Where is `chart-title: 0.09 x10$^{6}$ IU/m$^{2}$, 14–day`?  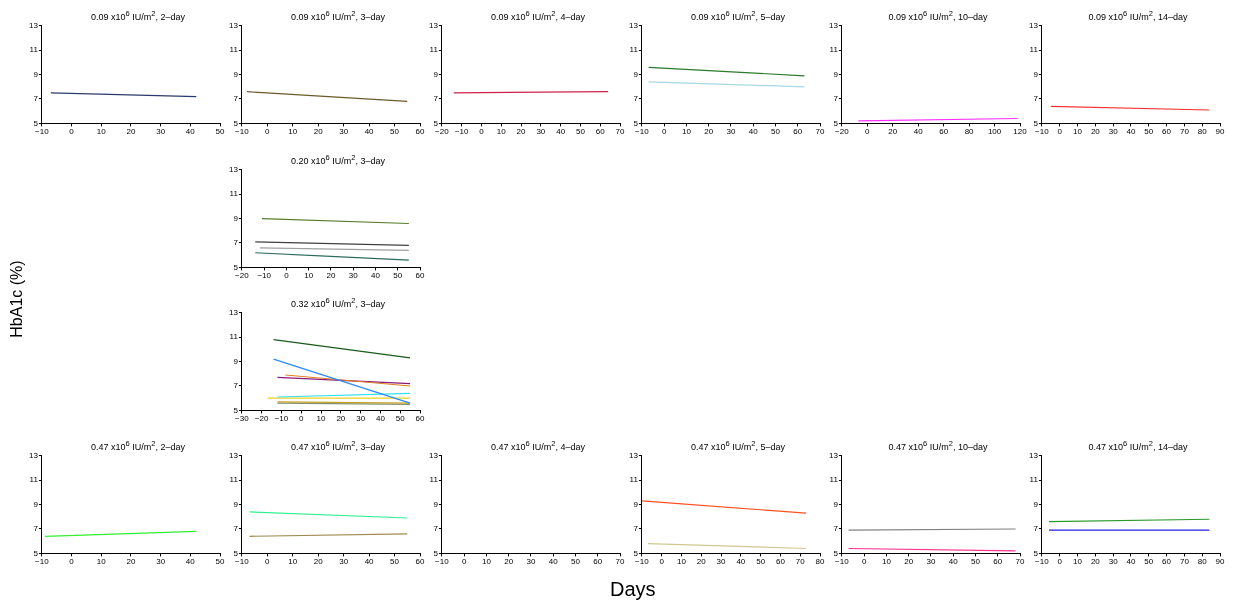
chart-title: 0.09 x10$^{6}$ IU/m$^{2}$, 14–day is located at coordinates (1138, 15).